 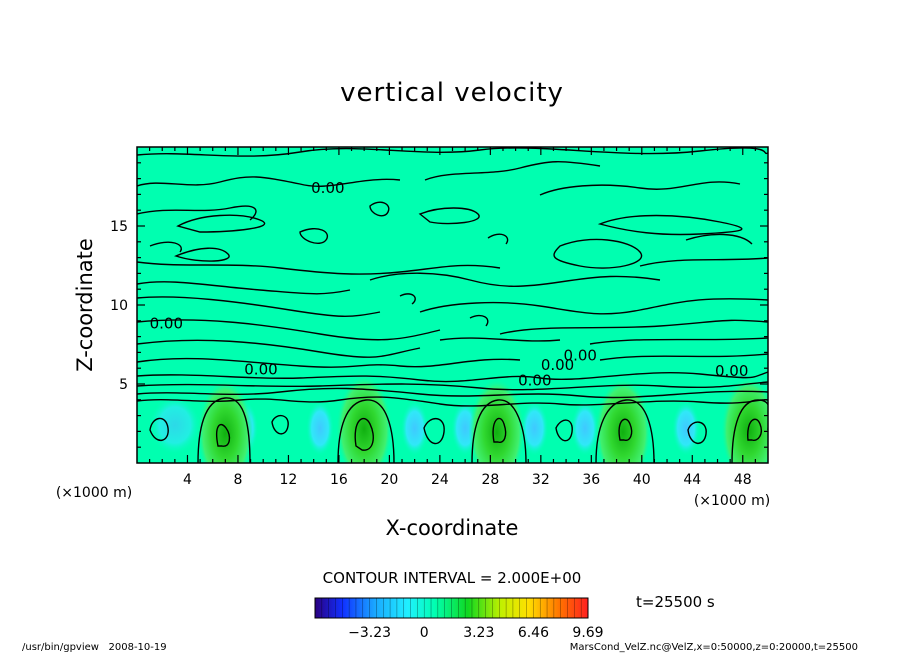 I want to click on colorbar-label-3p23: 3.23, so click(x=478, y=633).